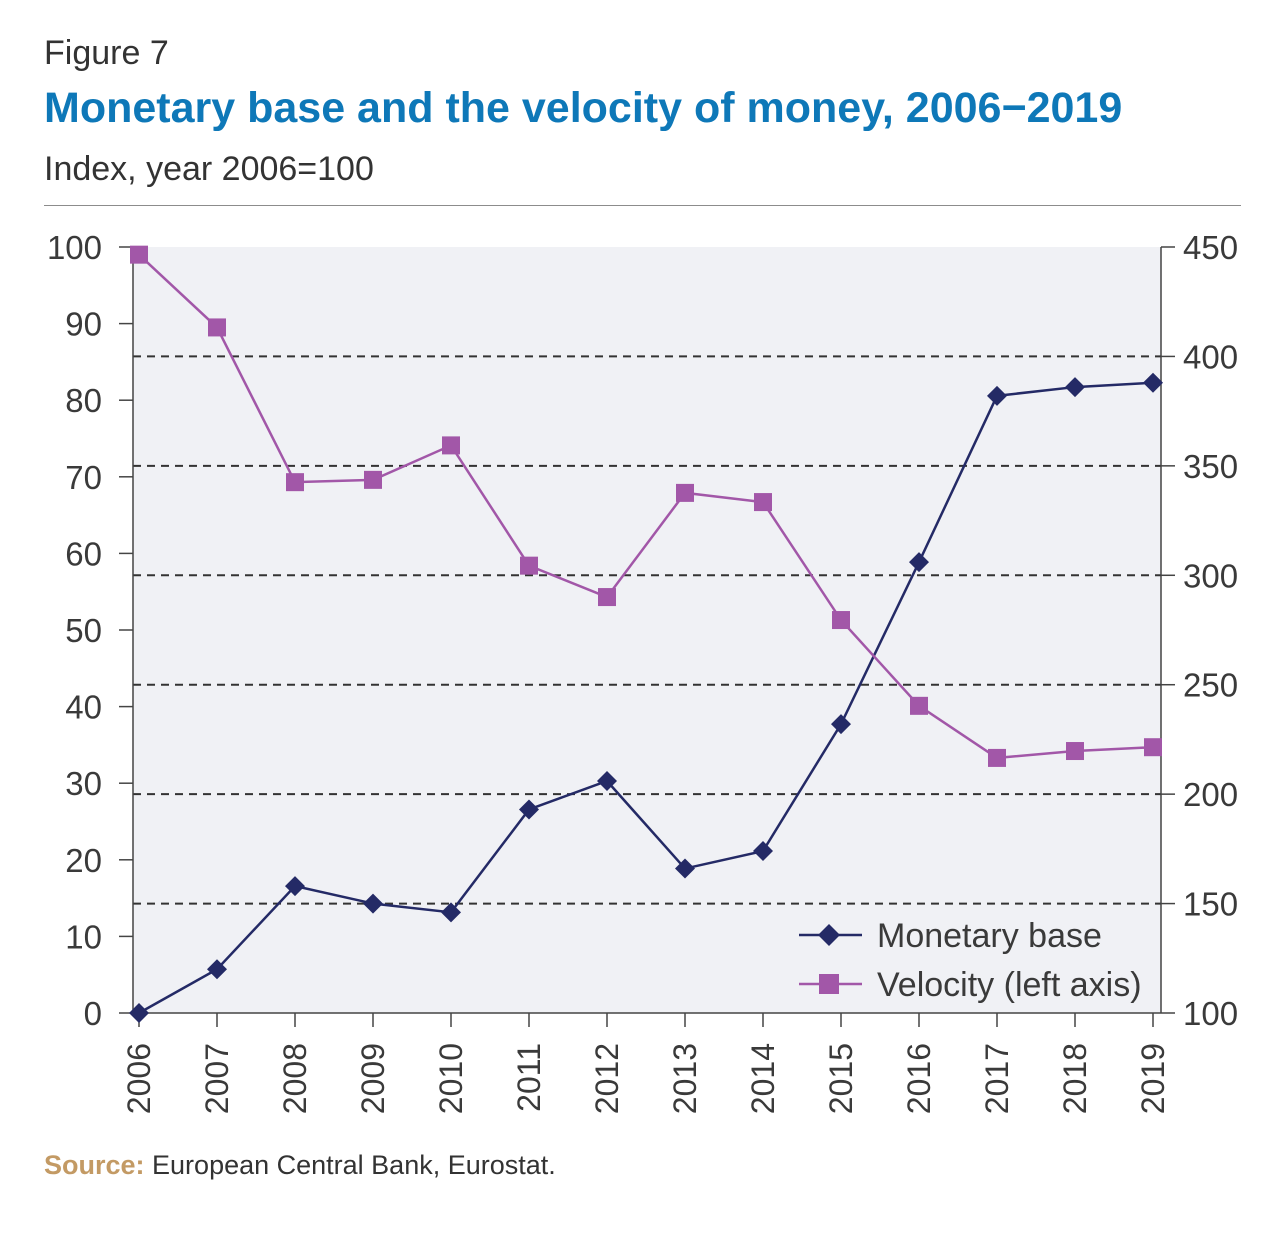 The image size is (1276, 1246). What do you see at coordinates (83, 860) in the screenshot?
I see `left-tick-label: 20` at bounding box center [83, 860].